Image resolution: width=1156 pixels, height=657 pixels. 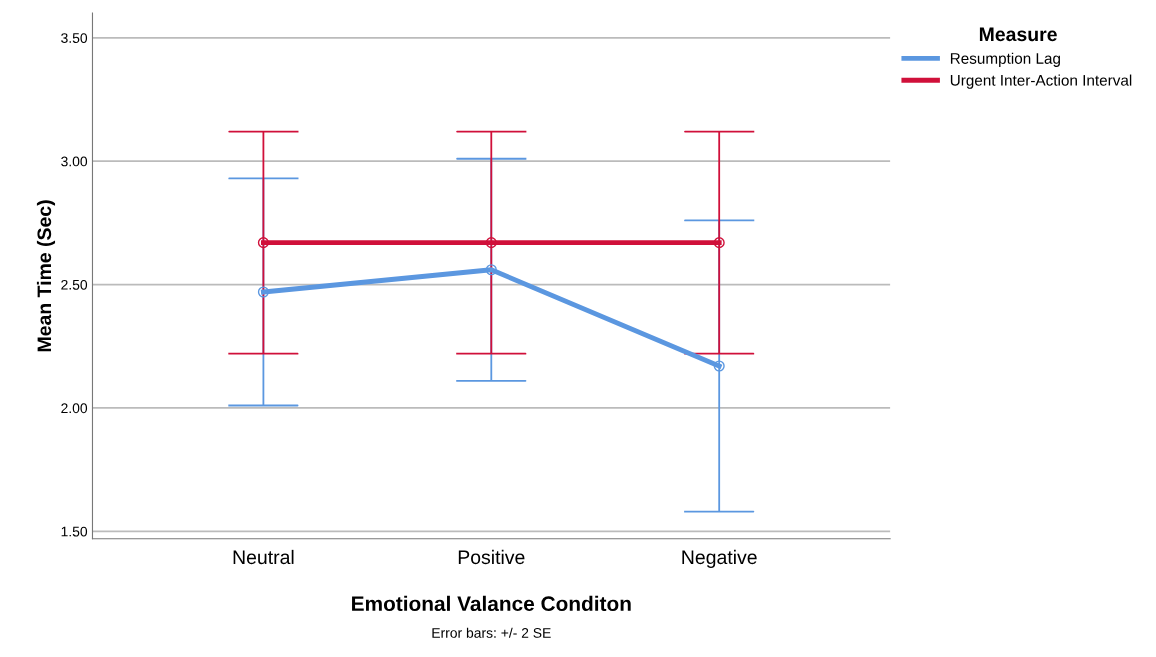 What do you see at coordinates (1005, 59) in the screenshot?
I see `legend-label: Resumption Lag` at bounding box center [1005, 59].